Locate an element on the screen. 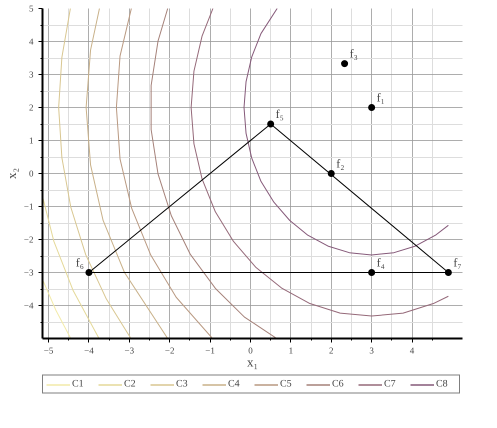  annotation: f₅ is located at coordinates (280, 114).